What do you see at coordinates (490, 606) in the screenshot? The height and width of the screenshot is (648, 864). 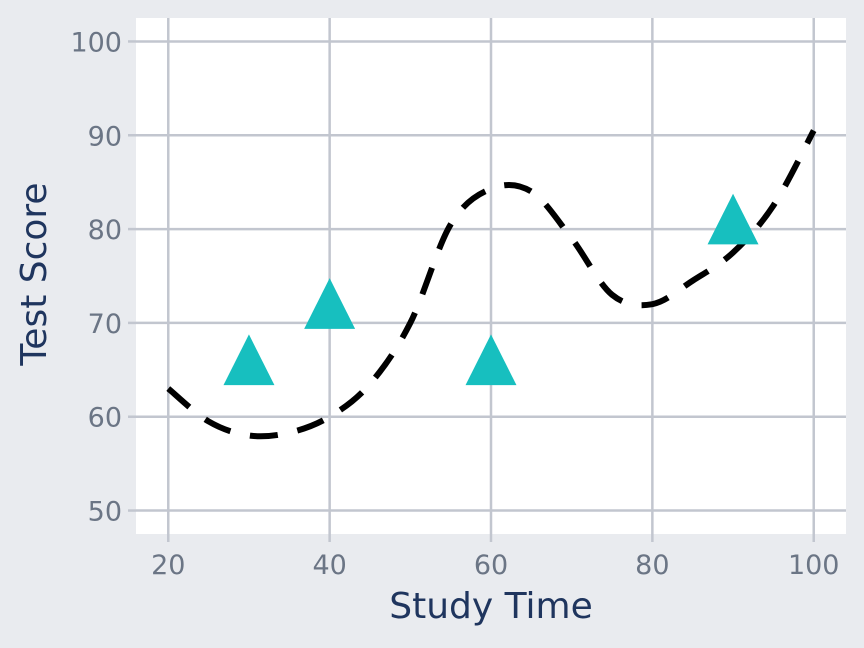 I see `x-axis-title: Study Time` at bounding box center [490, 606].